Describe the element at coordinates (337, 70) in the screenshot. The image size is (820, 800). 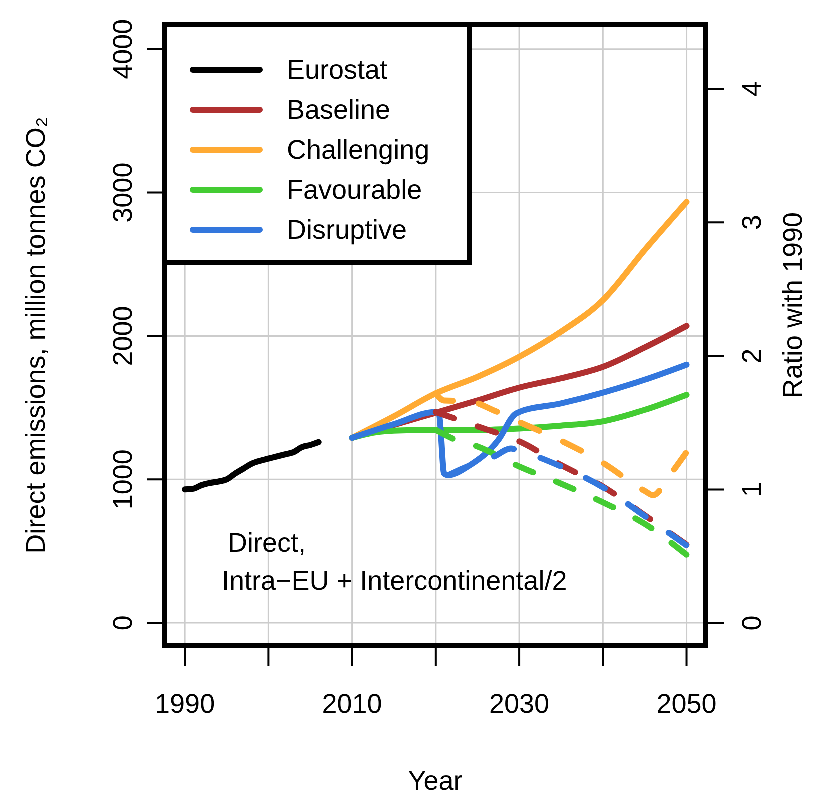
I see `legend-label: Eurostat` at that location.